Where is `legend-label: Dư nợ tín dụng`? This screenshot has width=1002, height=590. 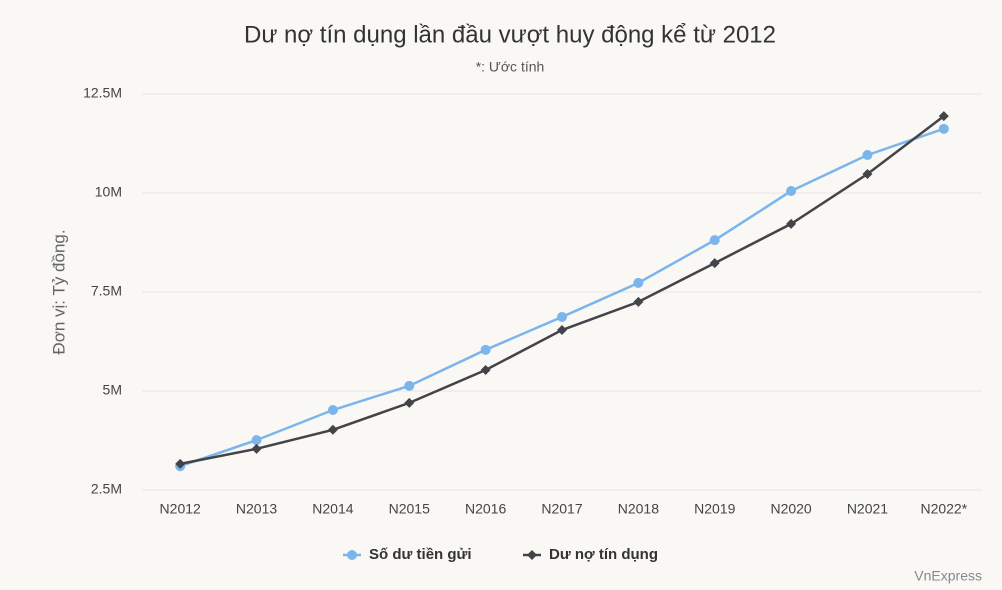
legend-label: Dư nợ tín dụng is located at coordinates (603, 554).